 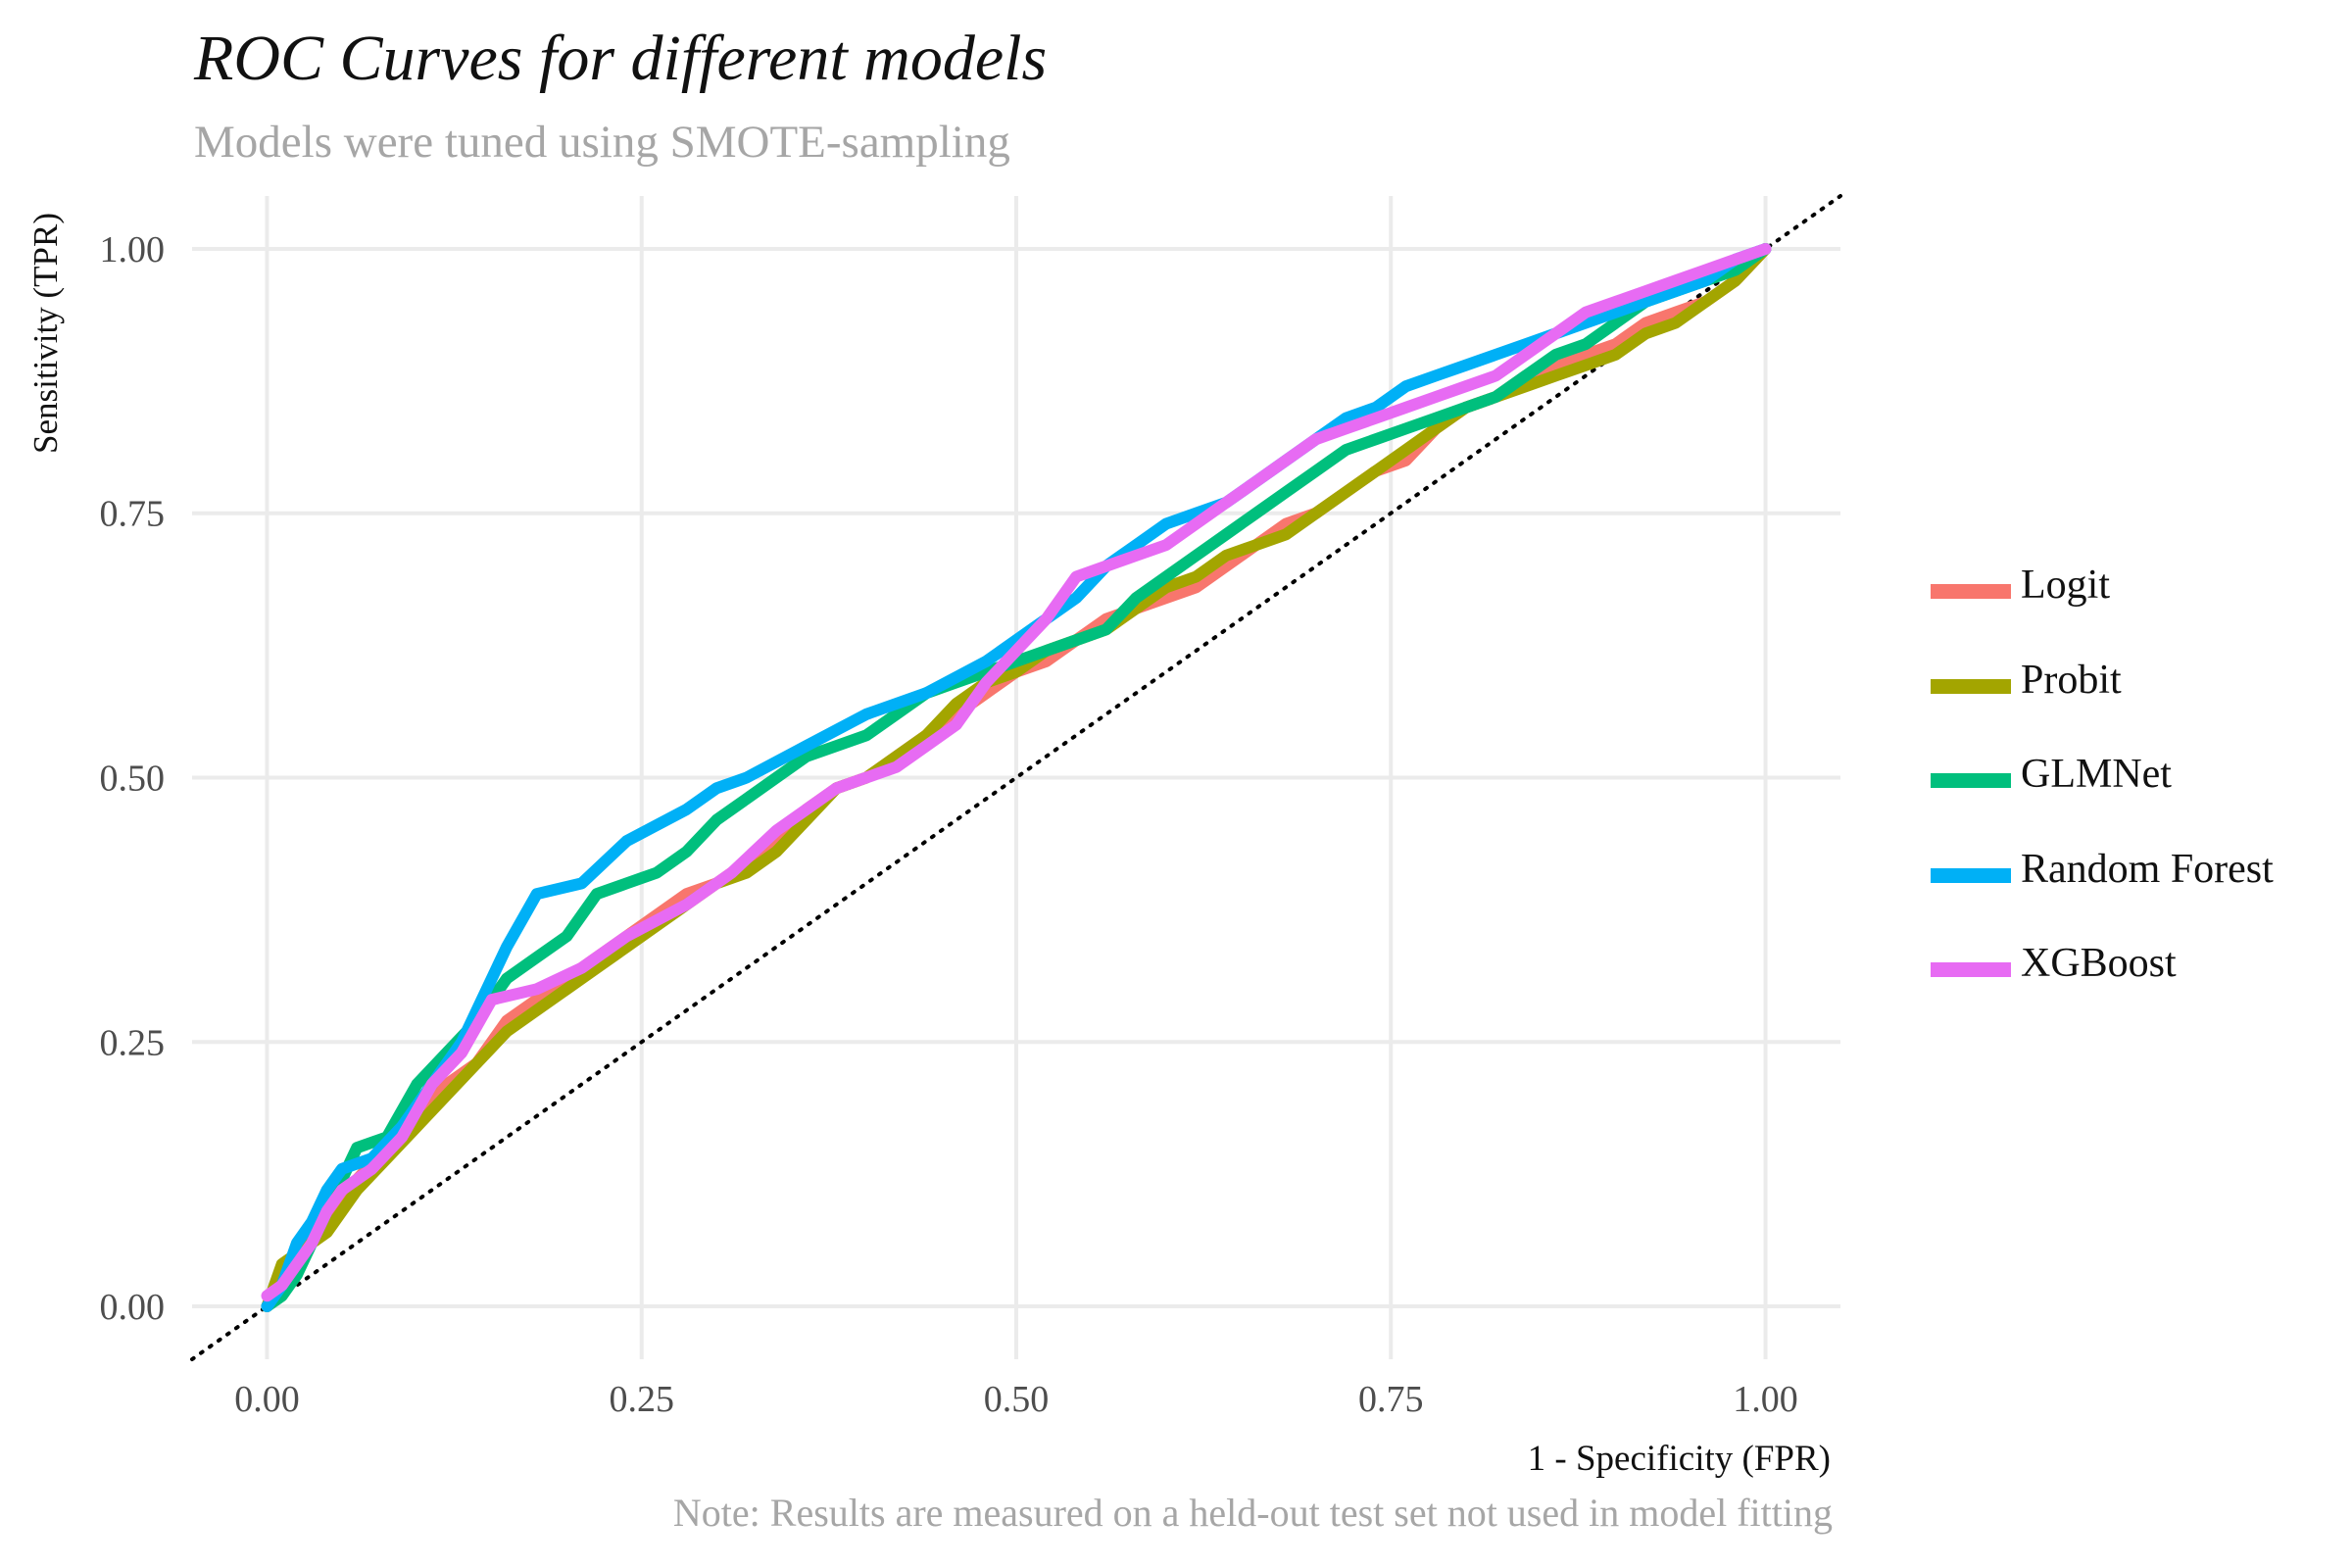 I want to click on chart-subtitle: Models were tuned using SMOTE-sampling, so click(x=602, y=142).